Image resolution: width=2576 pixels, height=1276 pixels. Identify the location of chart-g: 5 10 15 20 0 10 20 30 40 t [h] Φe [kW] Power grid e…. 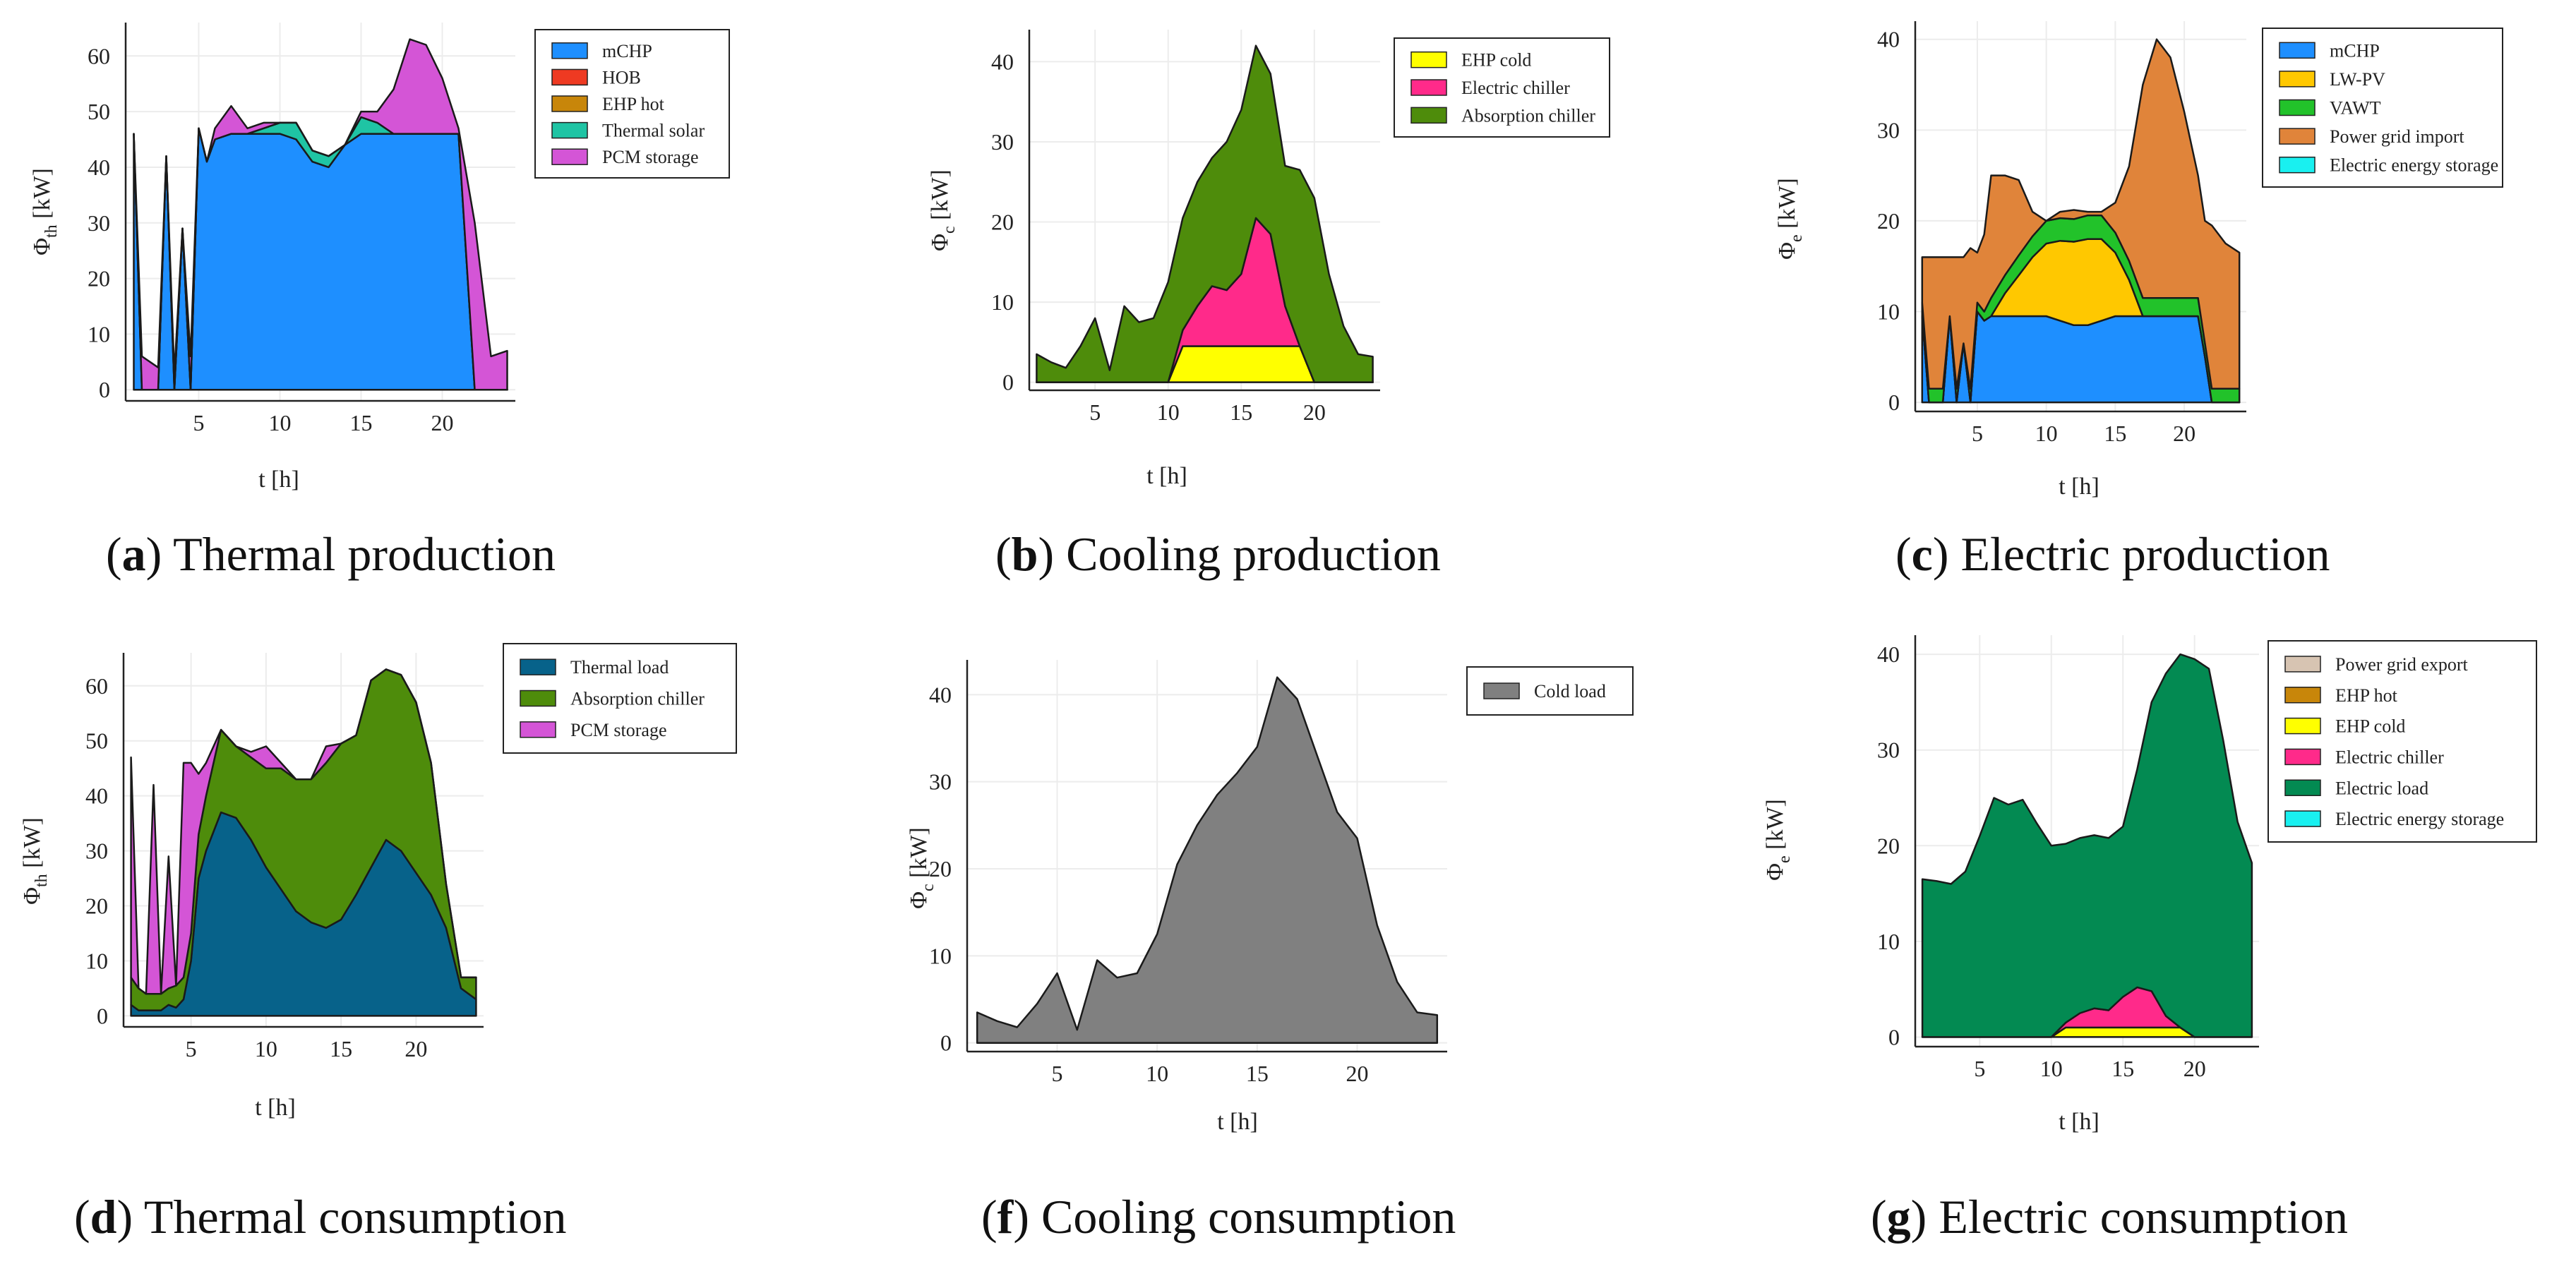
(2149, 939).